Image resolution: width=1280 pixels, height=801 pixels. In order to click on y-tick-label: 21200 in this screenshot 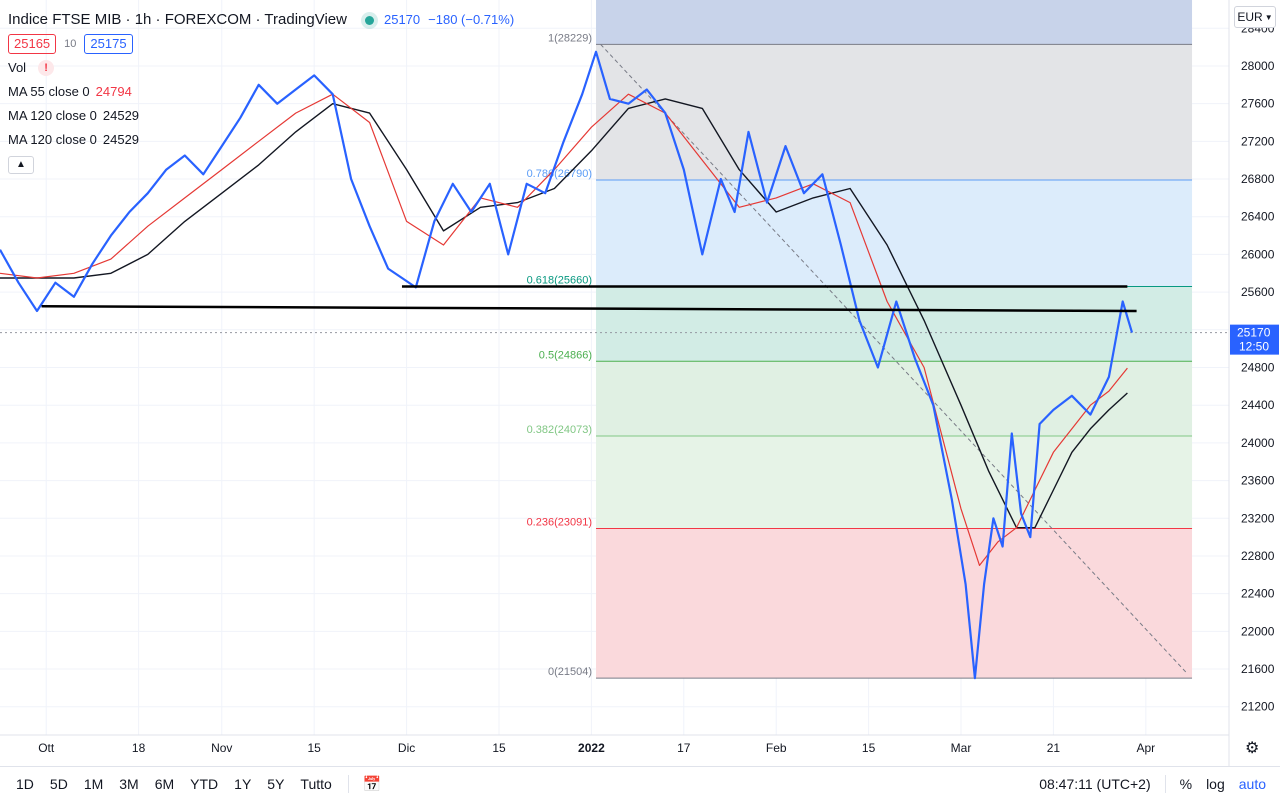, I will do `click(1258, 707)`.